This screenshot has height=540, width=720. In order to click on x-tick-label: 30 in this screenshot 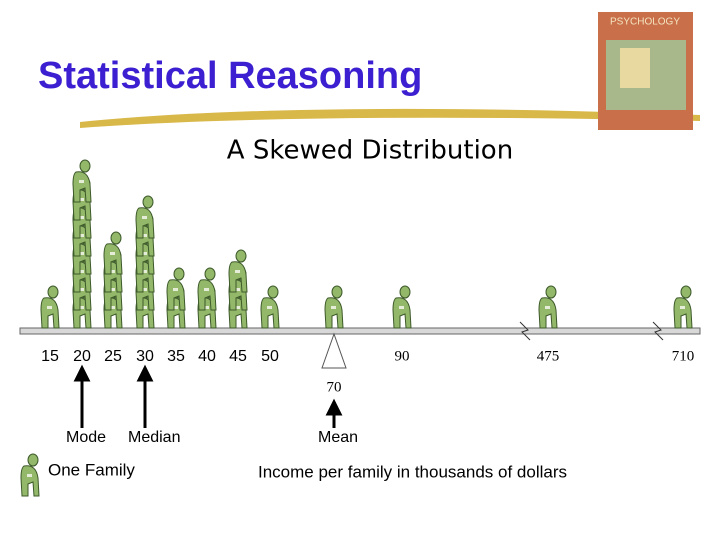, I will do `click(145, 356)`.